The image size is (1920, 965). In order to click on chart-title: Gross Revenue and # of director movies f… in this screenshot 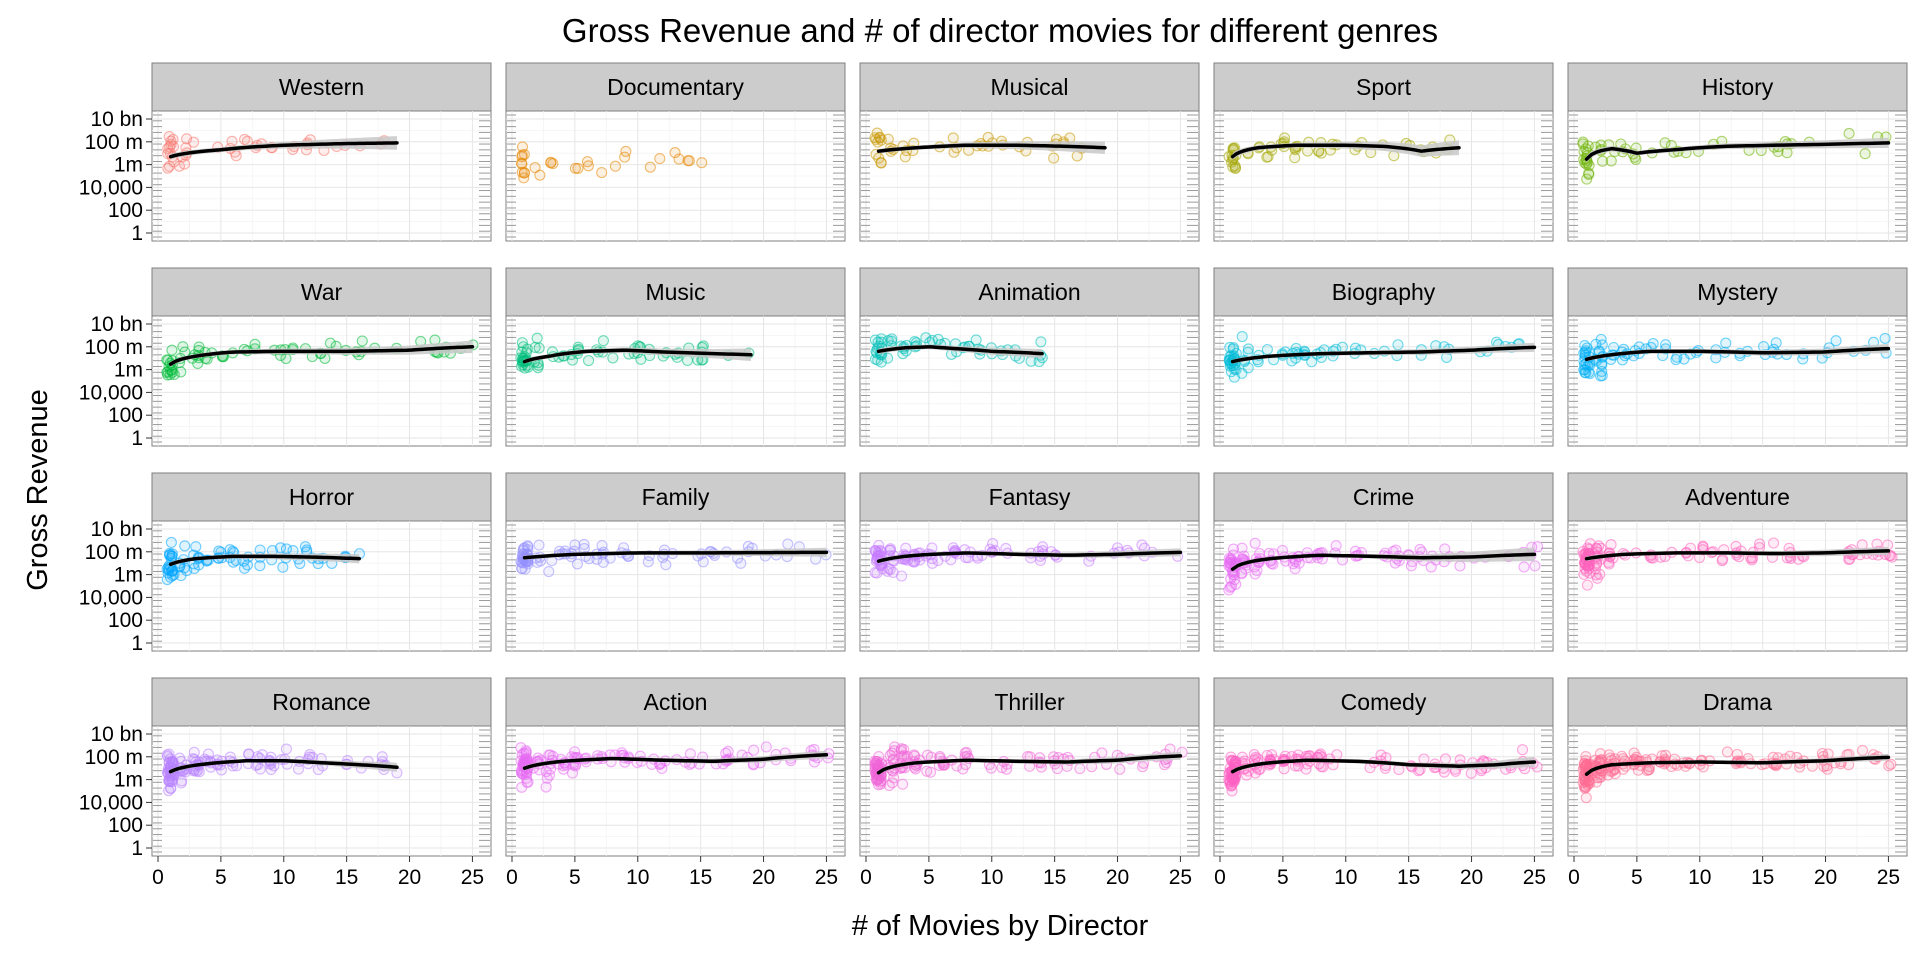, I will do `click(1000, 30)`.